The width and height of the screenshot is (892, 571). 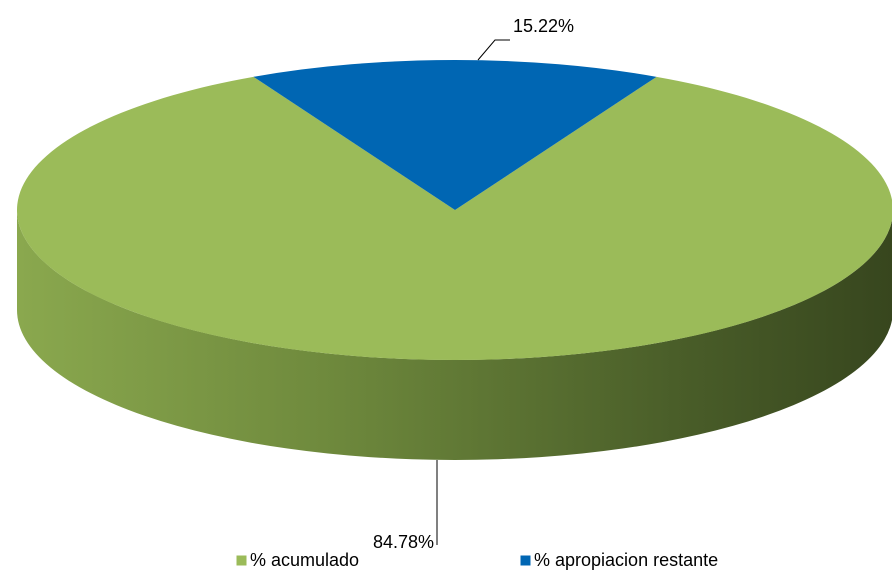 I want to click on leader-line, so click(x=493, y=50).